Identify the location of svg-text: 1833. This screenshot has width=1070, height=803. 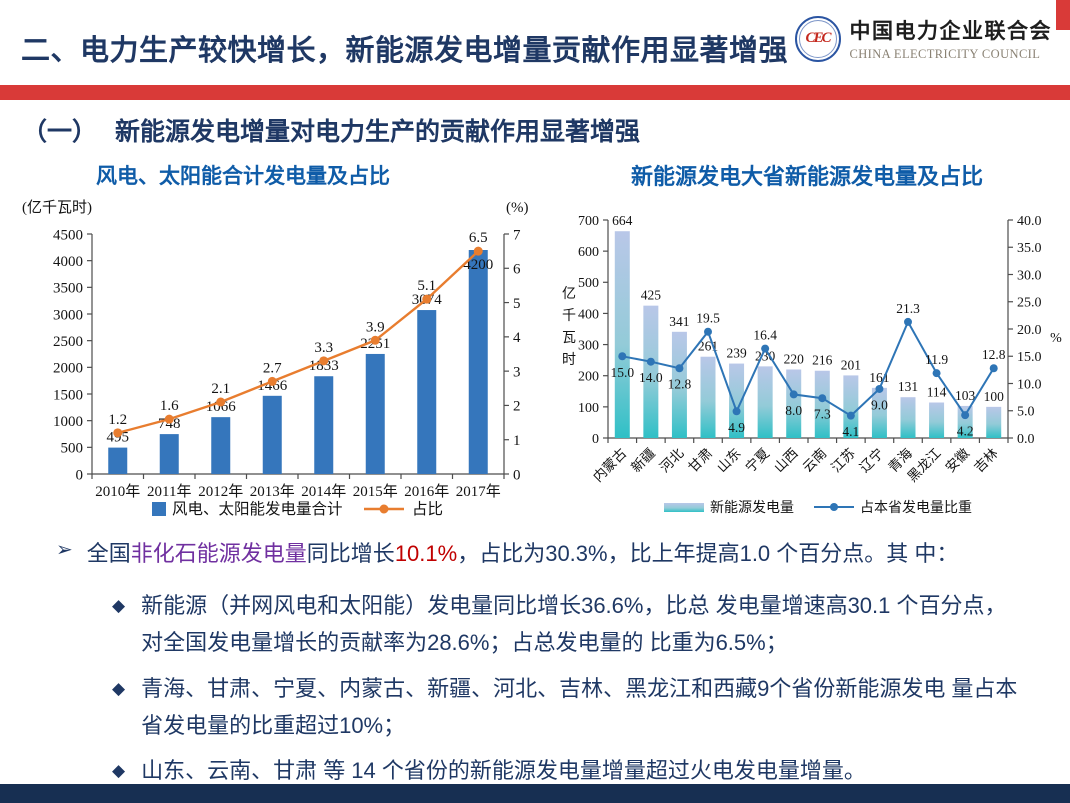
(324, 366).